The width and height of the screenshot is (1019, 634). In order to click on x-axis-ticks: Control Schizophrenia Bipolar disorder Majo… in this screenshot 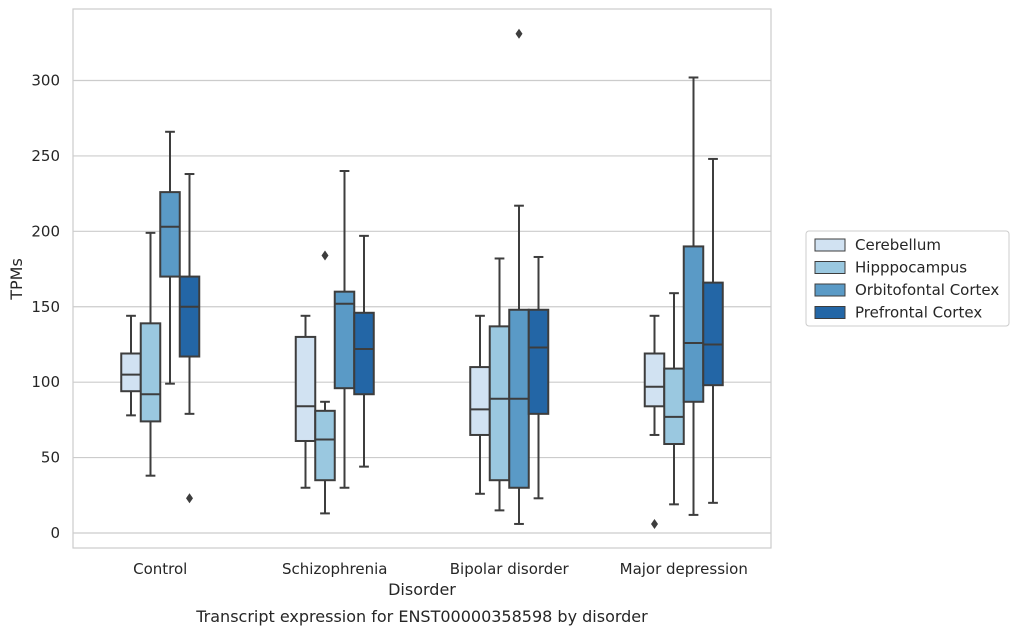, I will do `click(440, 569)`.